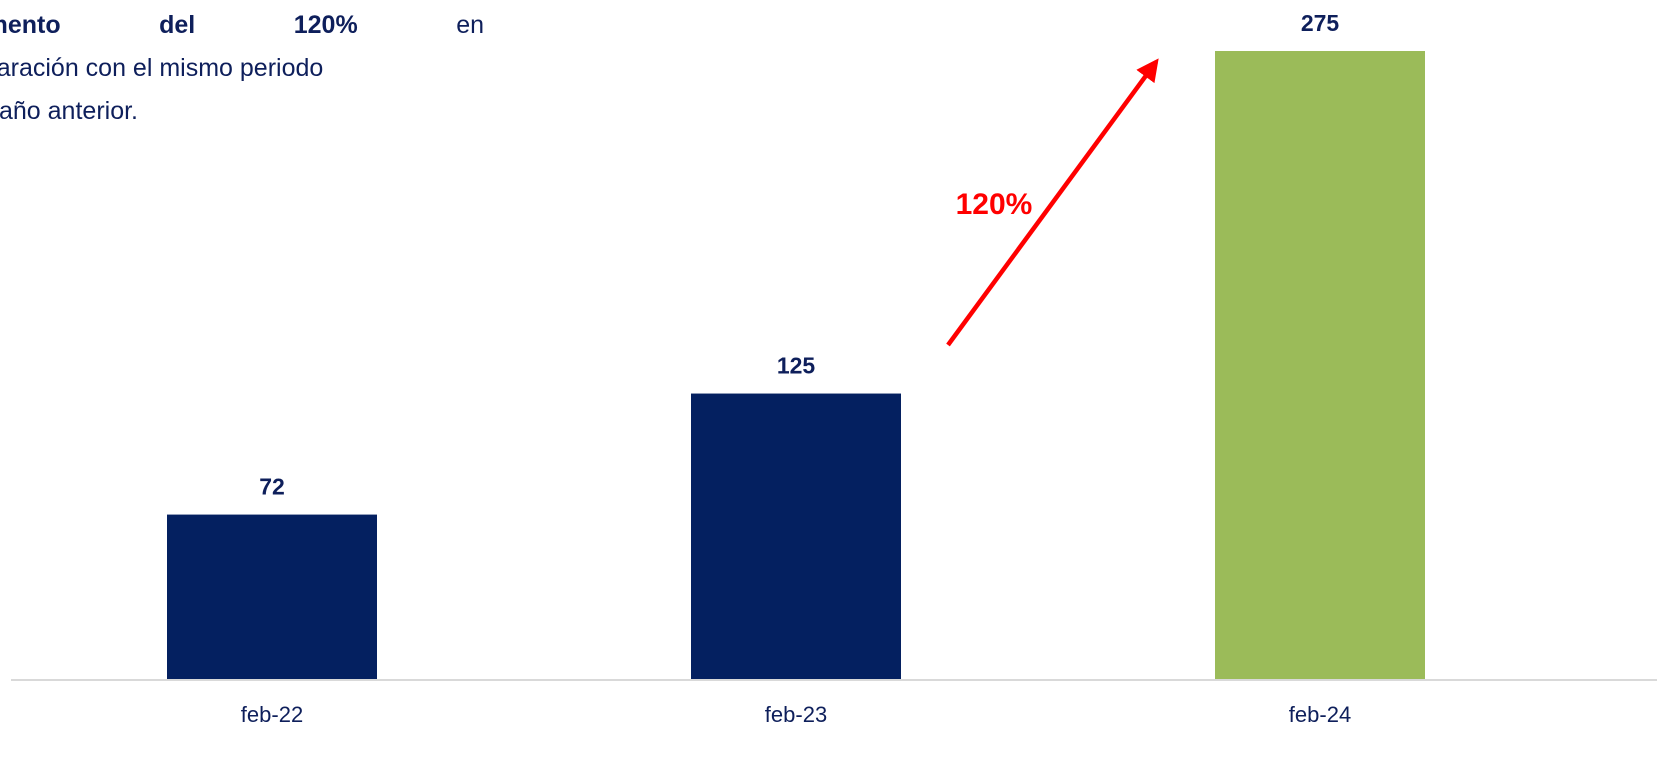 The image size is (1657, 766). Describe the element at coordinates (1052, 202) in the screenshot. I see `growth-arrow` at that location.